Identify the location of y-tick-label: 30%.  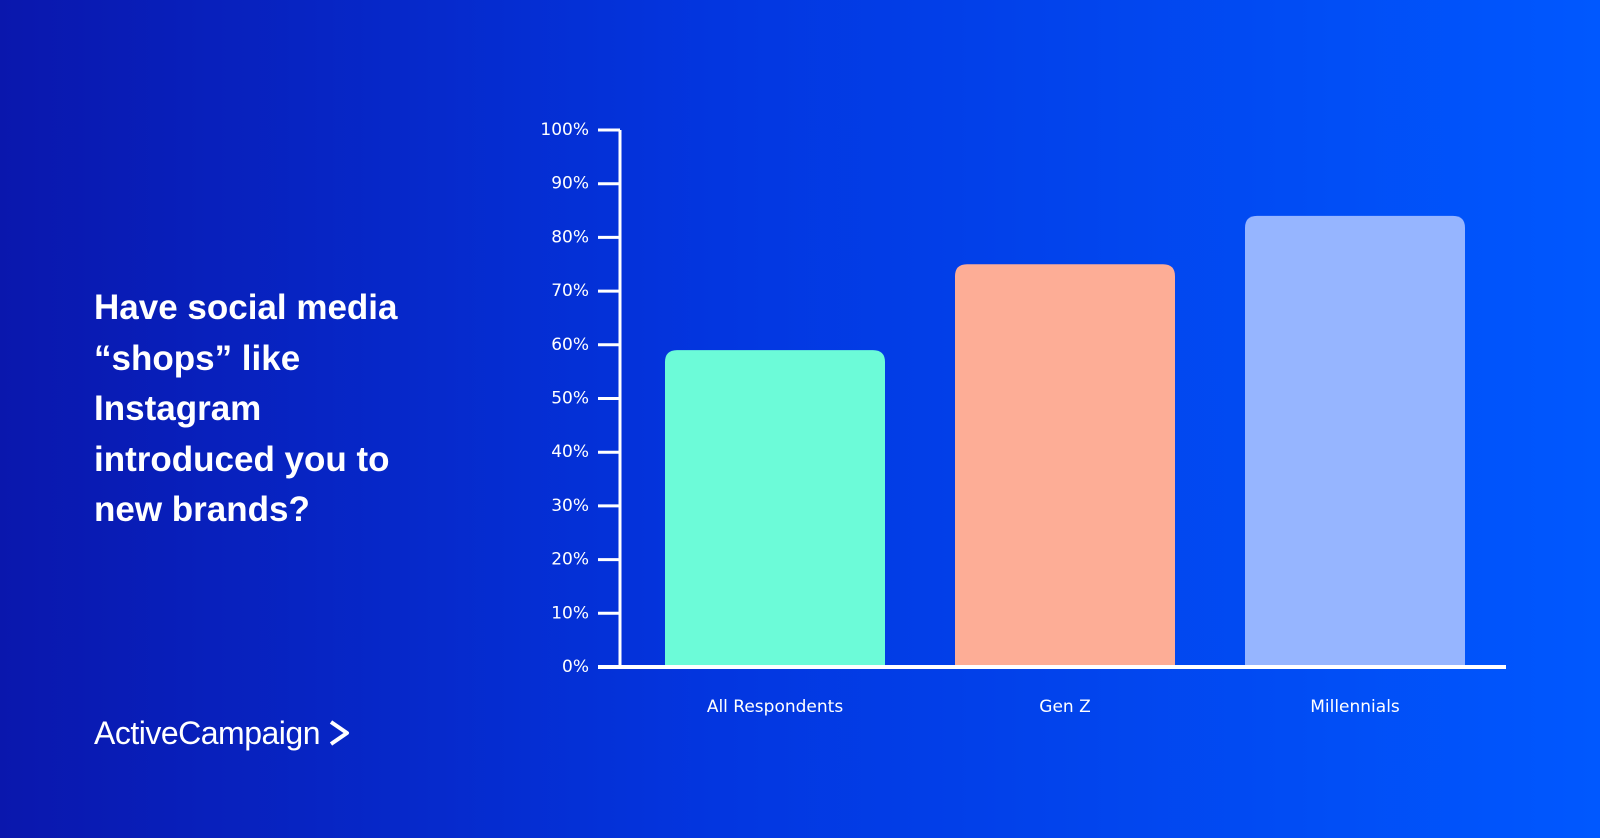
(570, 506).